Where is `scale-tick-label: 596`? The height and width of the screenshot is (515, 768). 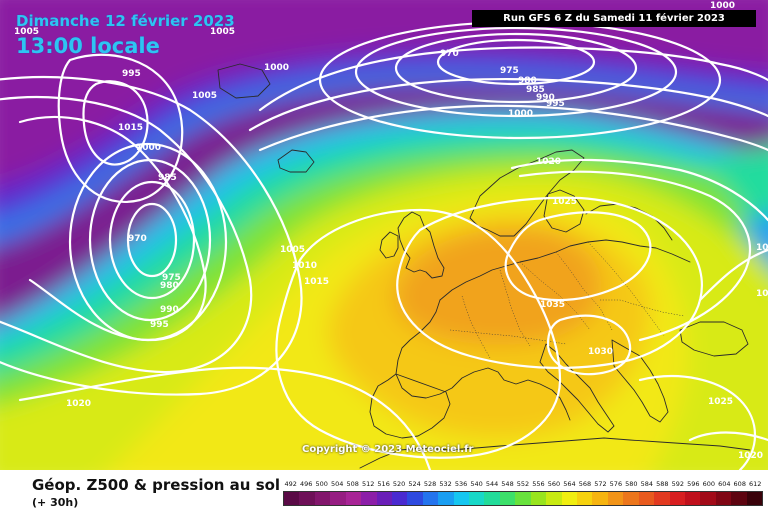
scale-tick-label: 596 is located at coordinates (693, 484).